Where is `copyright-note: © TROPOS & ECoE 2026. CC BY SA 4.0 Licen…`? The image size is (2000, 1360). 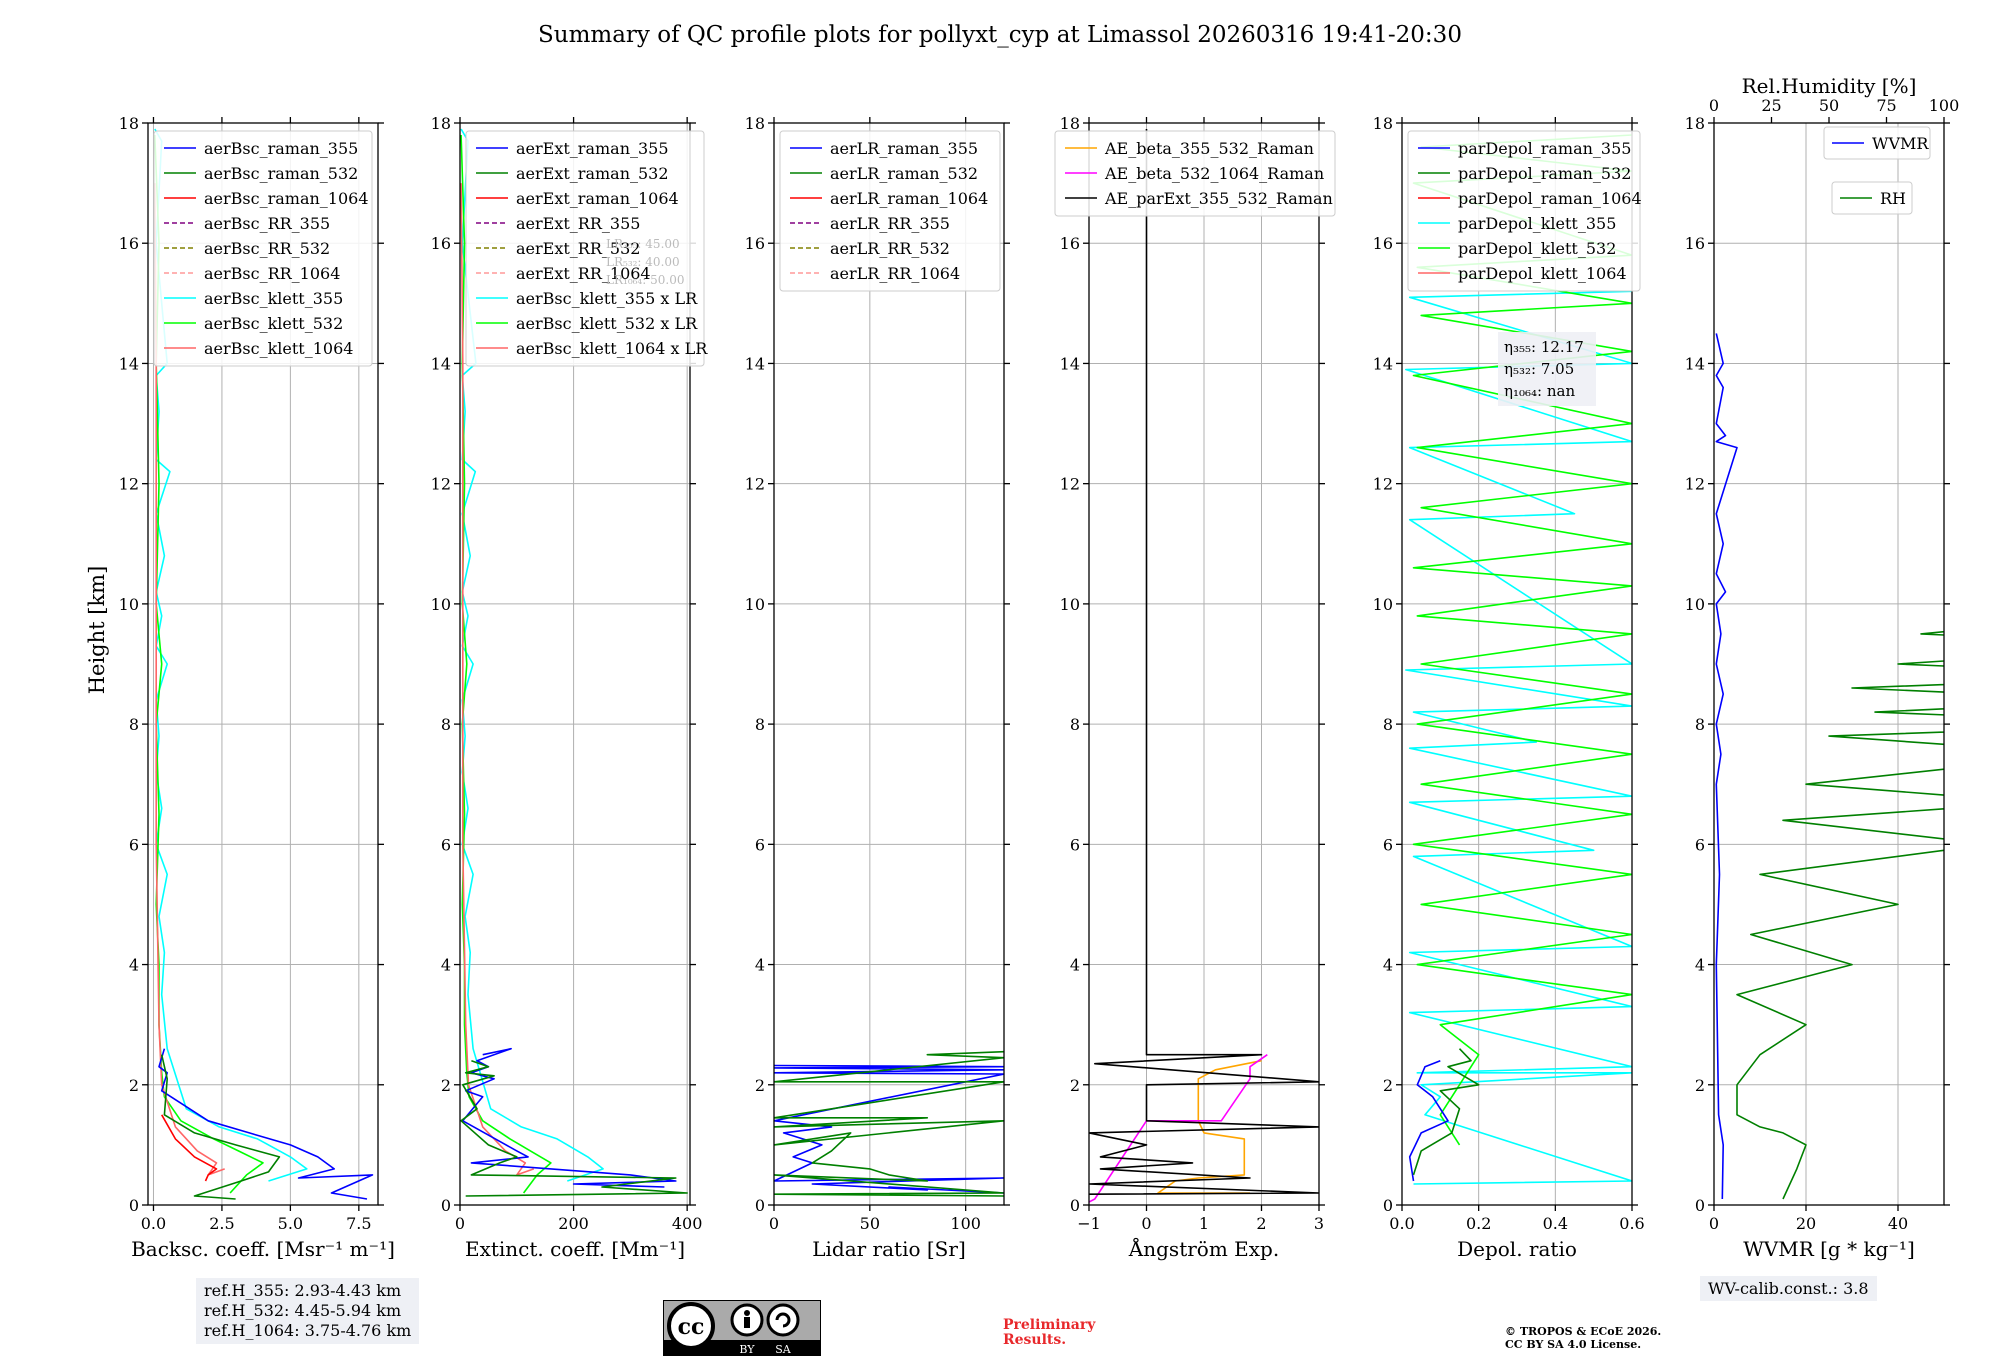
copyright-note: © TROPOS & ECoE 2026. CC BY SA 4.0 Licen… is located at coordinates (1583, 1338).